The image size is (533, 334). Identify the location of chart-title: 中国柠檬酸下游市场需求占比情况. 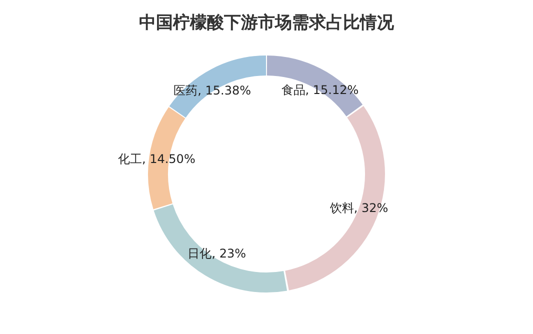
(266, 23).